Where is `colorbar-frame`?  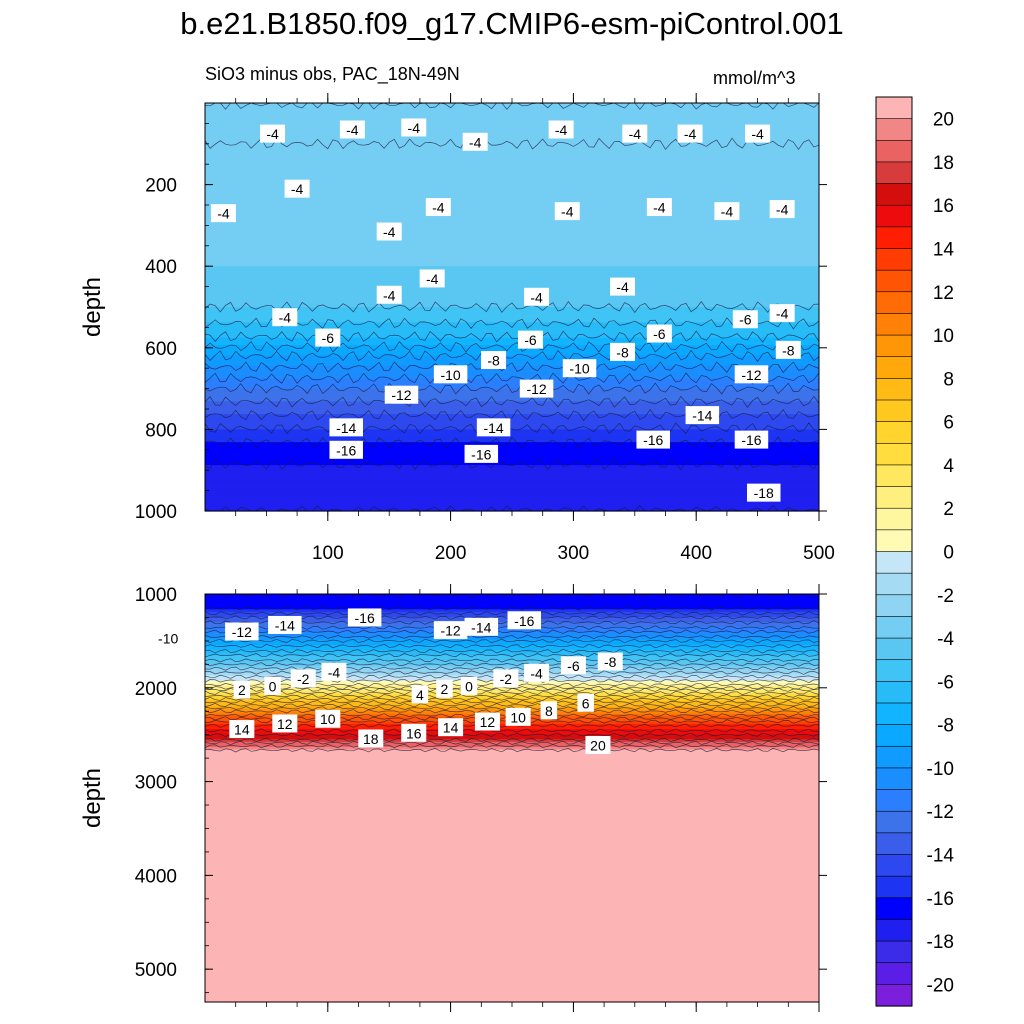 colorbar-frame is located at coordinates (894, 551).